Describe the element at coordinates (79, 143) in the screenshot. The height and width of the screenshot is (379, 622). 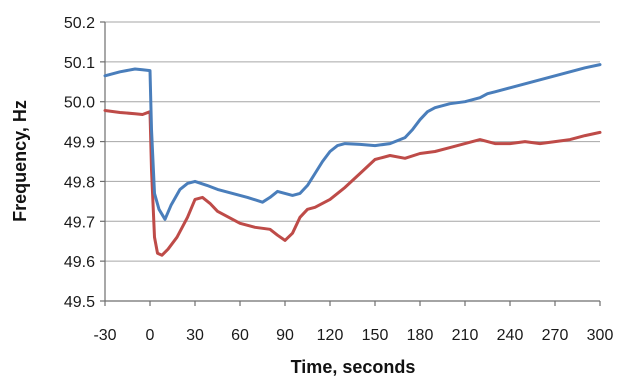
I see `y-tick-label: 49.9` at that location.